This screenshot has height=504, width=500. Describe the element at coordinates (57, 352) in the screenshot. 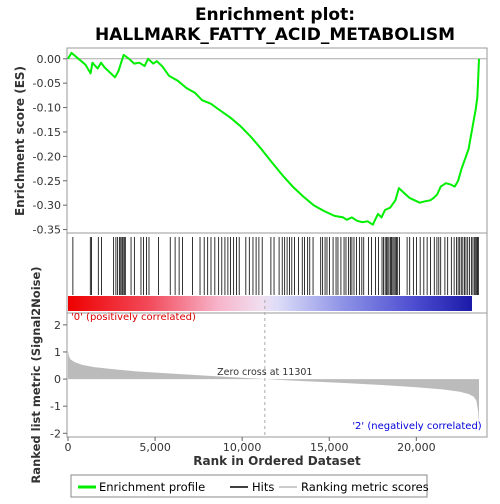

I see `metric-ytick-label: 1` at that location.